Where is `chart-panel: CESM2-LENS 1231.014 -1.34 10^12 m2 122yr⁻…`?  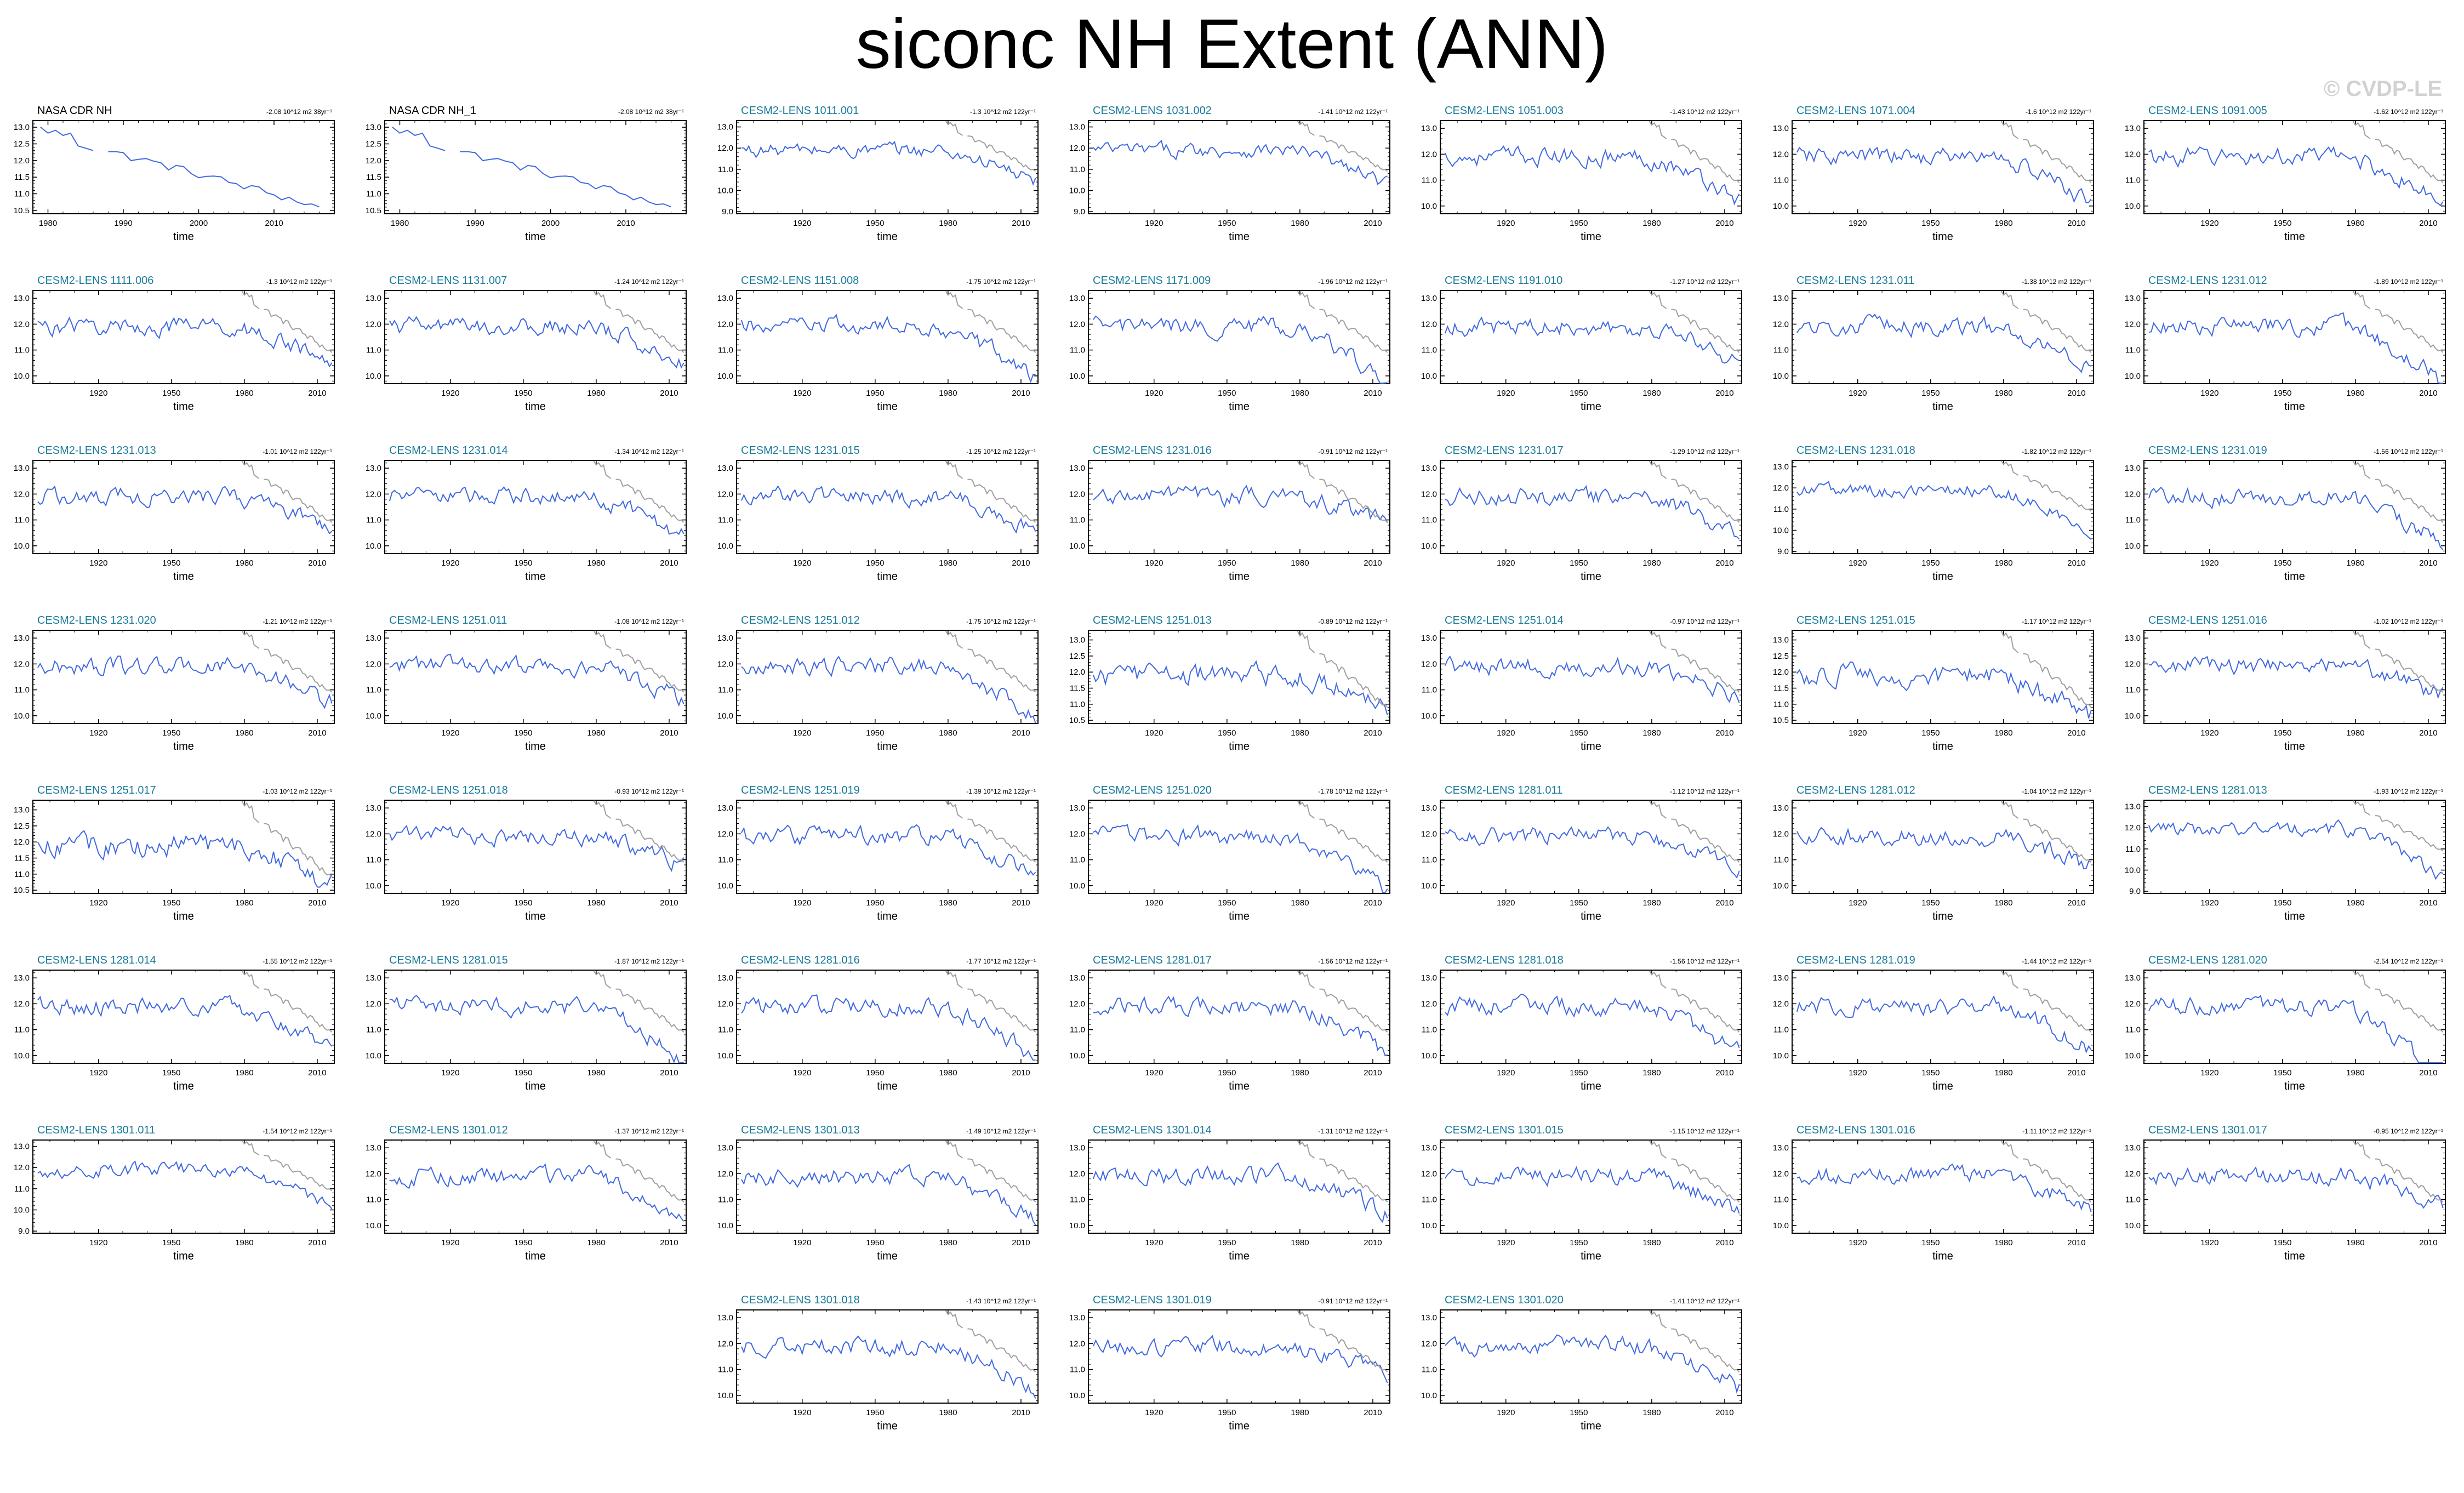
chart-panel: CESM2-LENS 1231.014 -1.34 10^12 m2 122yr⁻… is located at coordinates (526, 514).